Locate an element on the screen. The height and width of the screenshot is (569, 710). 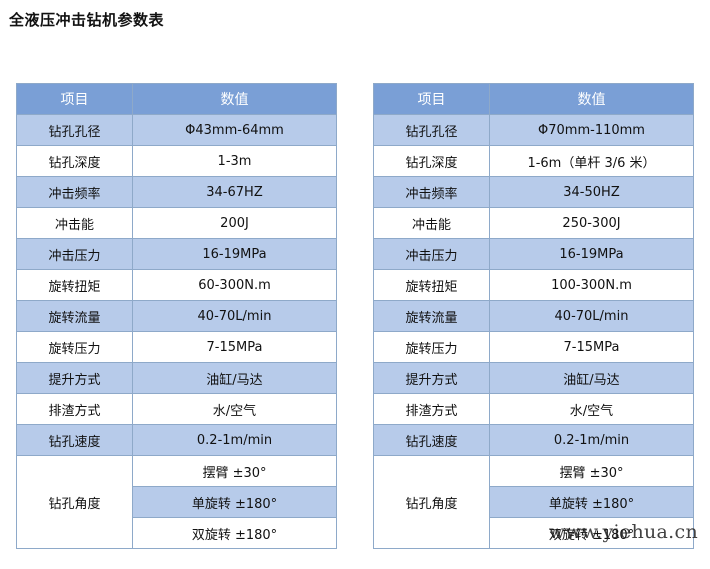
parameter-value: 200J is located at coordinates (234, 223).